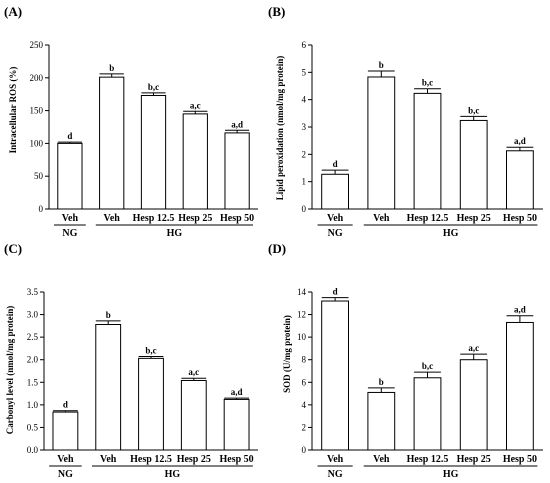 The image size is (550, 483). What do you see at coordinates (301, 315) in the screenshot?
I see `y-tick-label: 12` at bounding box center [301, 315].